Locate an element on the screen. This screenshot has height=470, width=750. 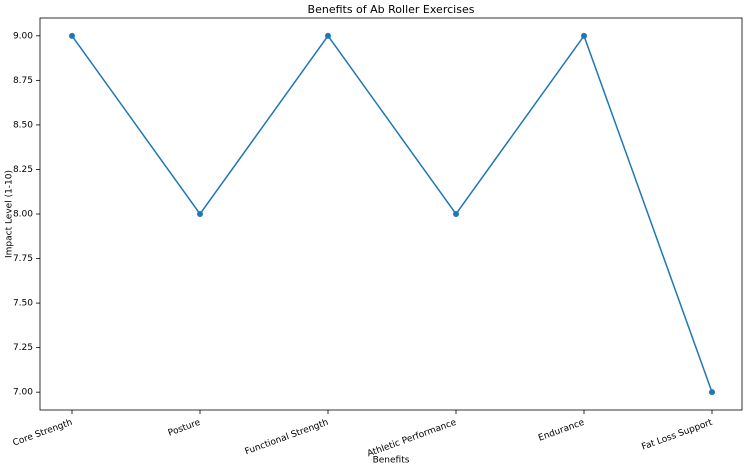
x-tick-label: Athletic Performance is located at coordinates (412, 439).